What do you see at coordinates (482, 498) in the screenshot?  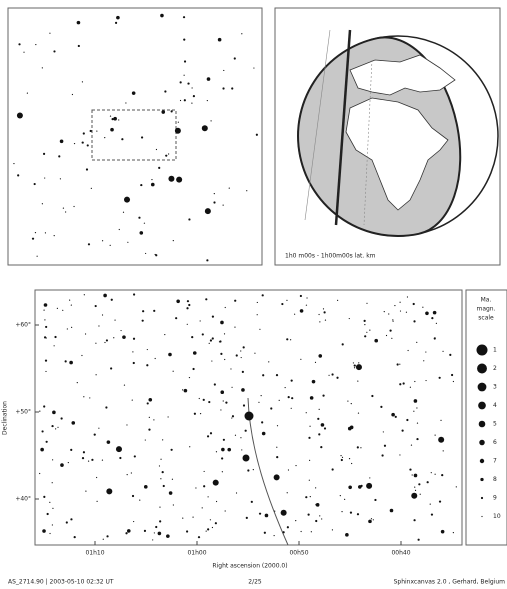 I see `legend-symbol` at bounding box center [482, 498].